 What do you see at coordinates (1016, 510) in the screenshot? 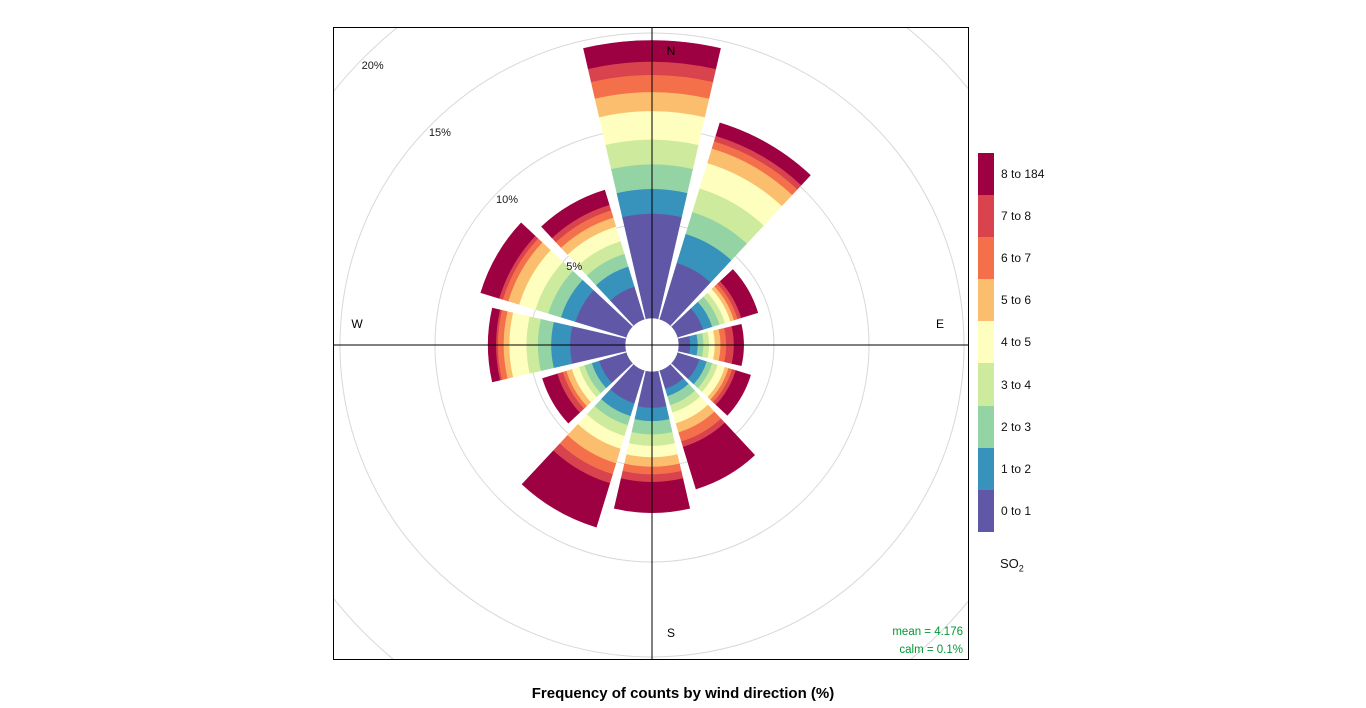
I see `legend-label-0-to-1: 0 to 1` at bounding box center [1016, 510].